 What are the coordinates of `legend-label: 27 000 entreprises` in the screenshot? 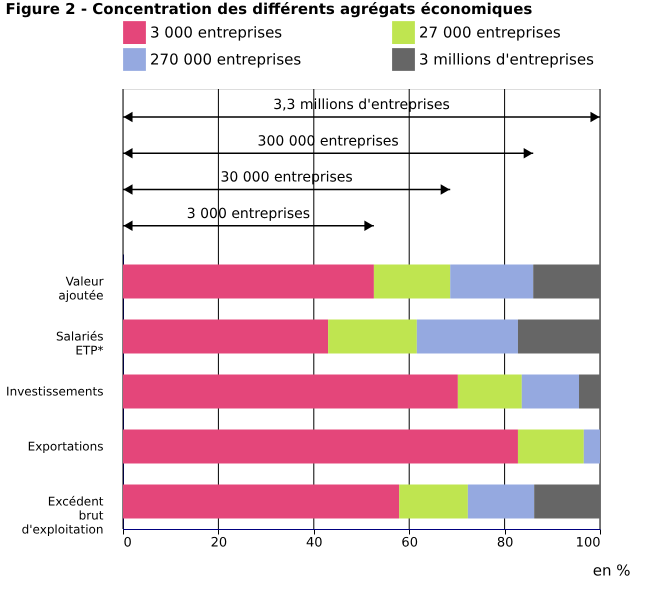 It's located at (490, 33).